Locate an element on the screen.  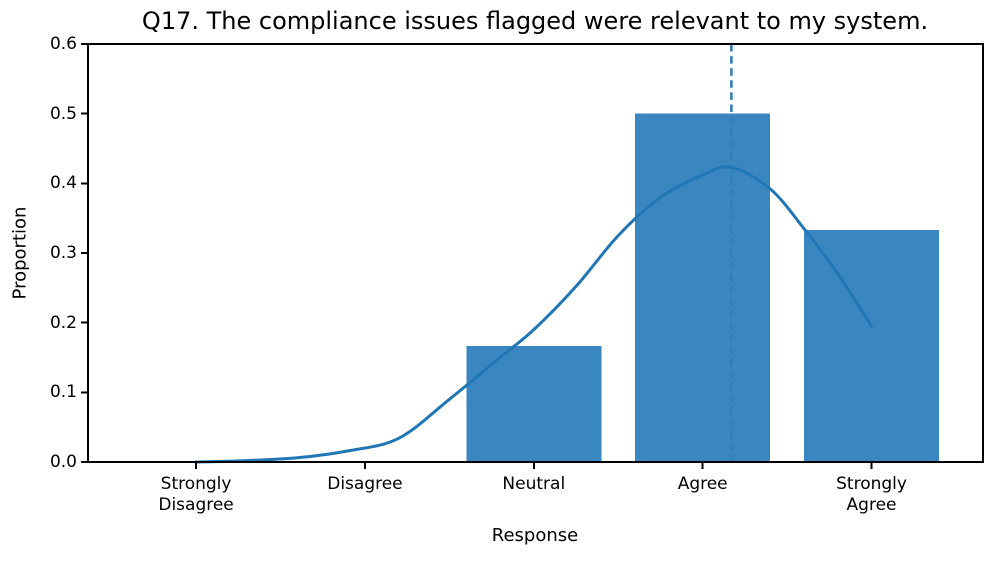
x-tick-label-neutral: Neutral is located at coordinates (533, 484).